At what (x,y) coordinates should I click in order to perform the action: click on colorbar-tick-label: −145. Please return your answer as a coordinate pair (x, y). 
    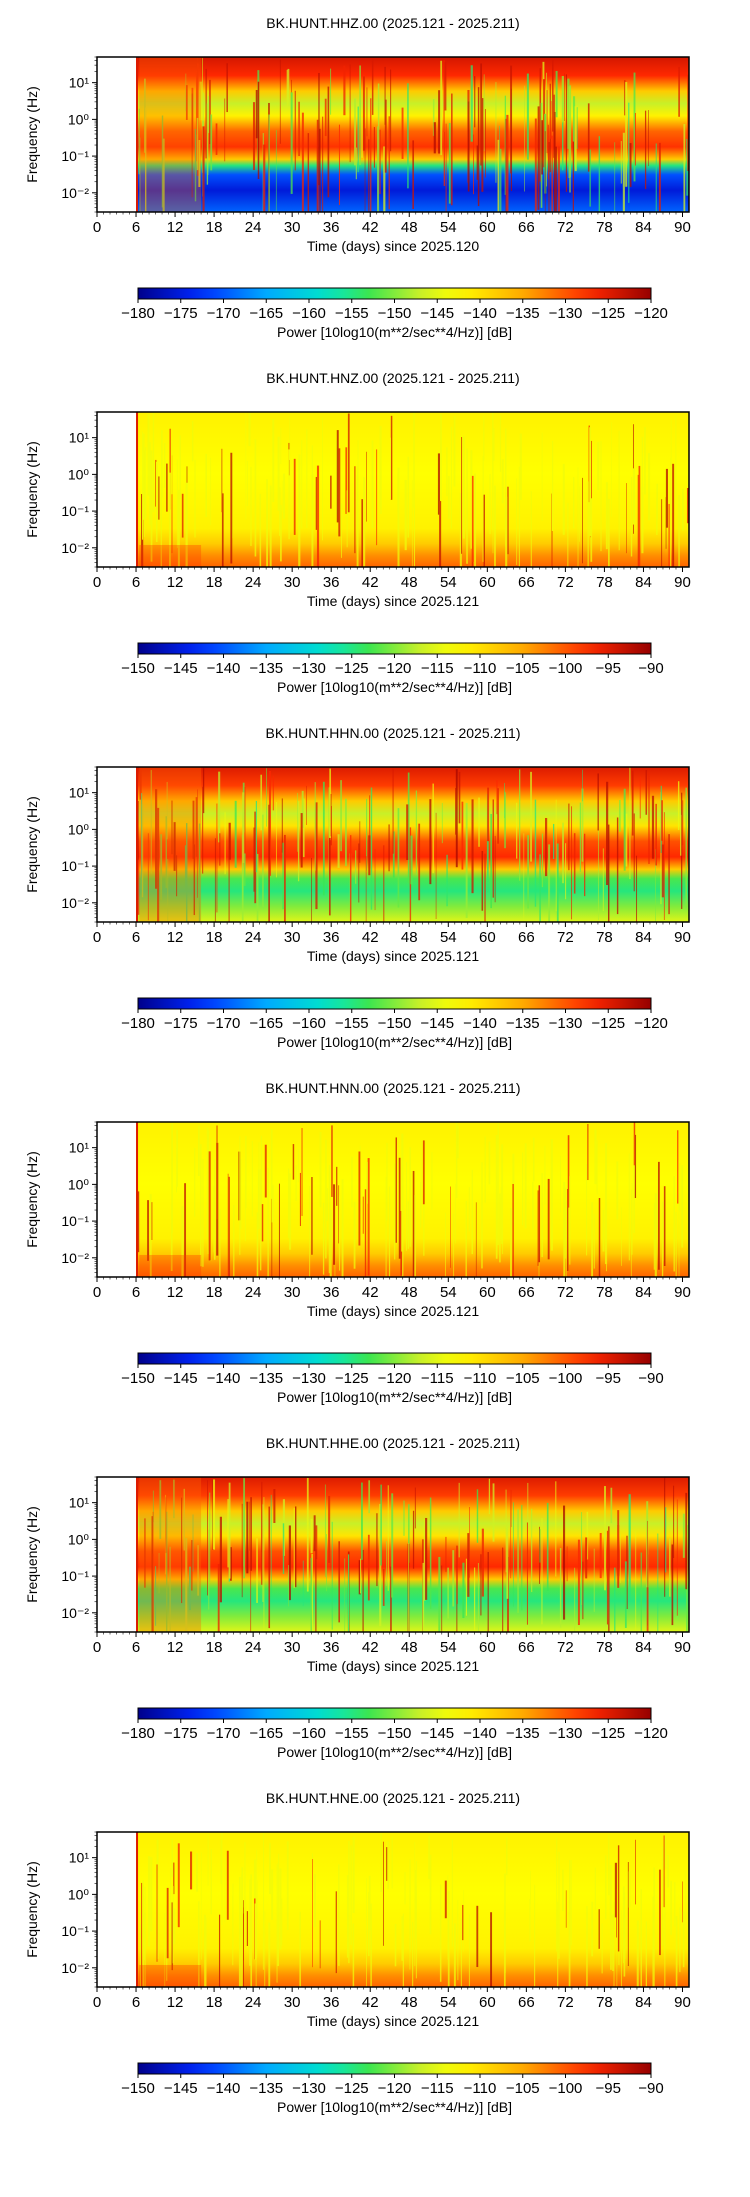
    Looking at the image, I should click on (181, 1378).